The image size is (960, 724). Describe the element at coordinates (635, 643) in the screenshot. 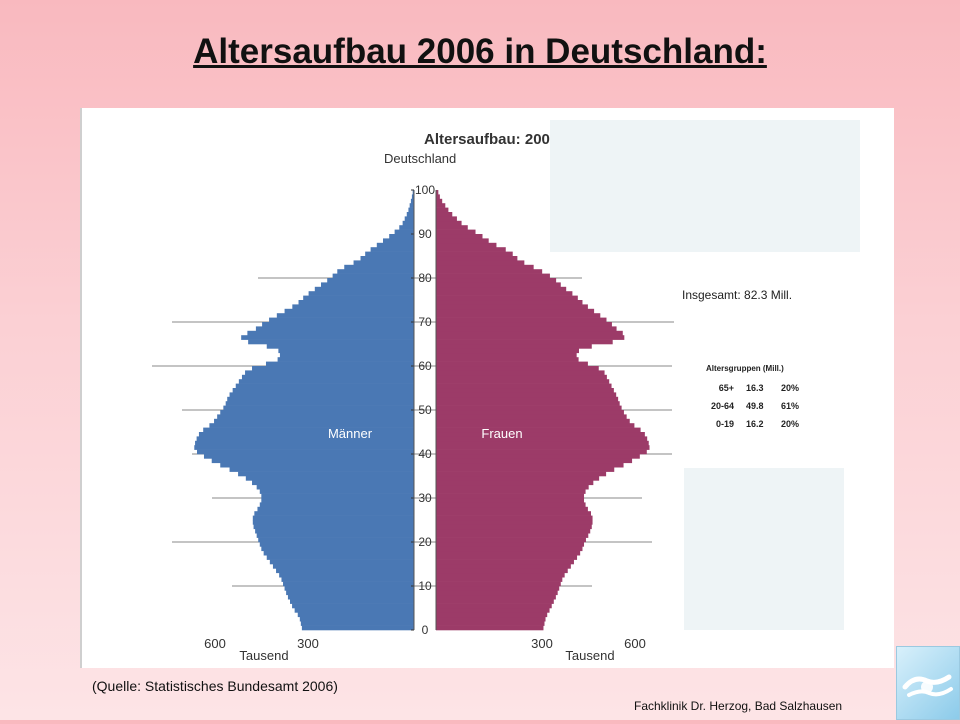

I see `x-tick-right-600: 600` at that location.